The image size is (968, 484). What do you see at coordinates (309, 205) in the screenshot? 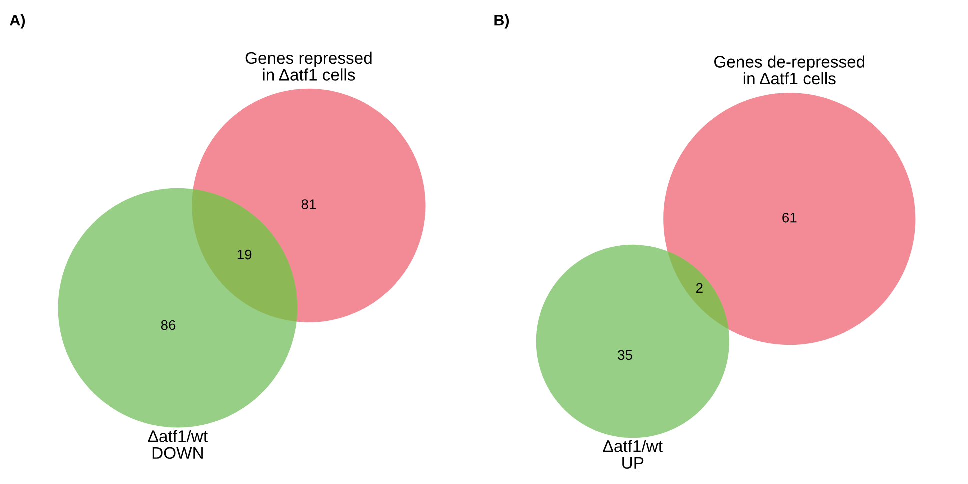
I see `data-label: 81` at bounding box center [309, 205].